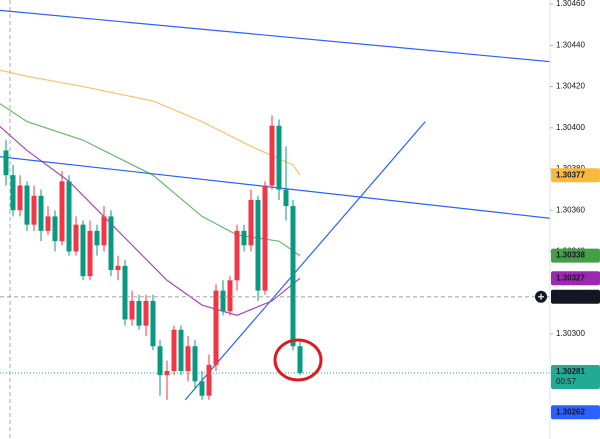 The height and width of the screenshot is (439, 600). Describe the element at coordinates (570, 411) in the screenshot. I see `price-badge-label: 1.30262` at that location.